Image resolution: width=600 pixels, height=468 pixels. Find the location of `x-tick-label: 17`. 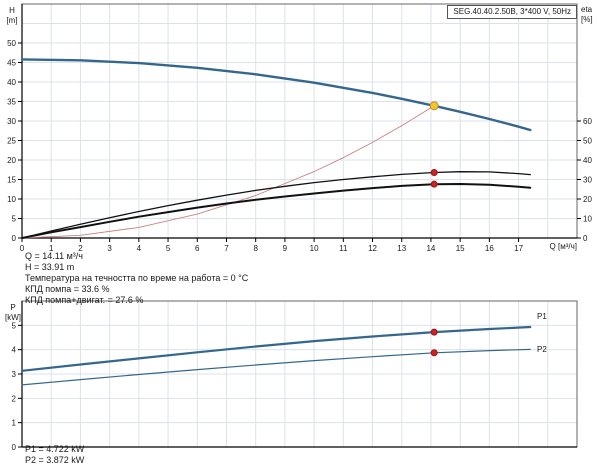

x-tick-label: 17 is located at coordinates (518, 248).